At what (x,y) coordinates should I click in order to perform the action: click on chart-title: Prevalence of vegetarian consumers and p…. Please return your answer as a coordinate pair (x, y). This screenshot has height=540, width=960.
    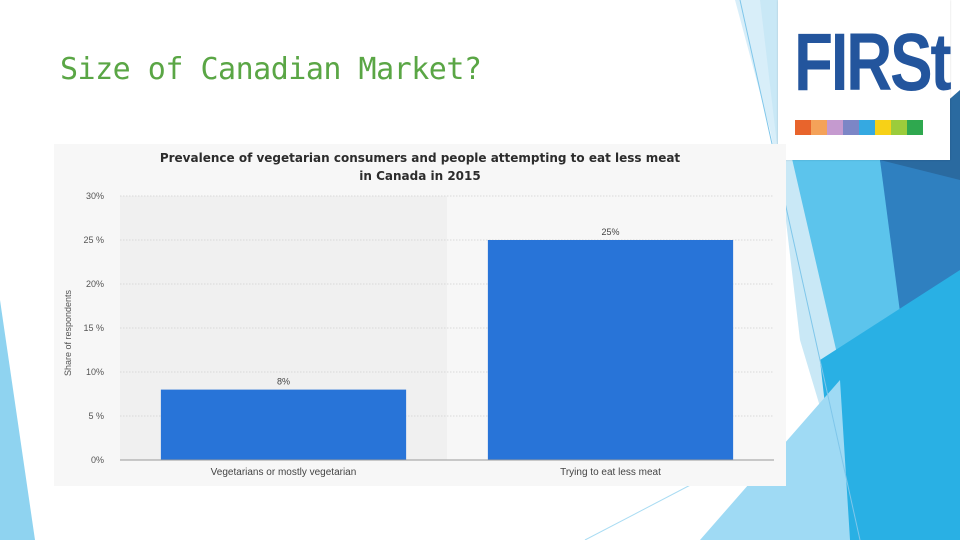
    Looking at the image, I should click on (420, 167).